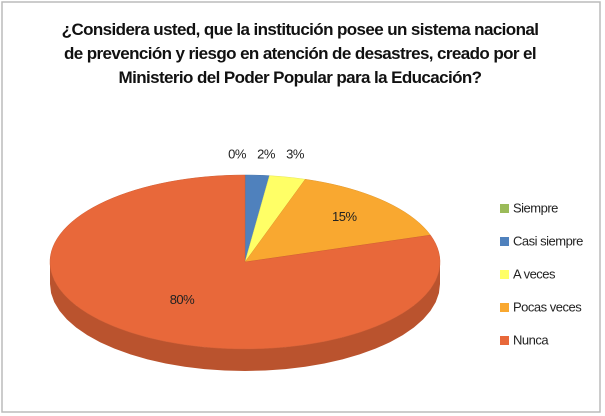  What do you see at coordinates (344, 216) in the screenshot?
I see `data-label: 15%` at bounding box center [344, 216].